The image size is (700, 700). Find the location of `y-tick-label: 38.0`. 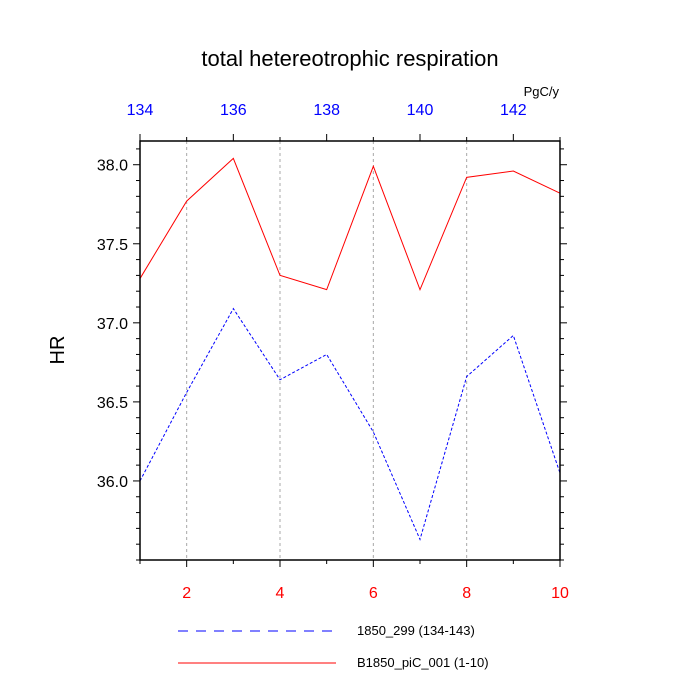

y-tick-label: 38.0 is located at coordinates (112, 166).